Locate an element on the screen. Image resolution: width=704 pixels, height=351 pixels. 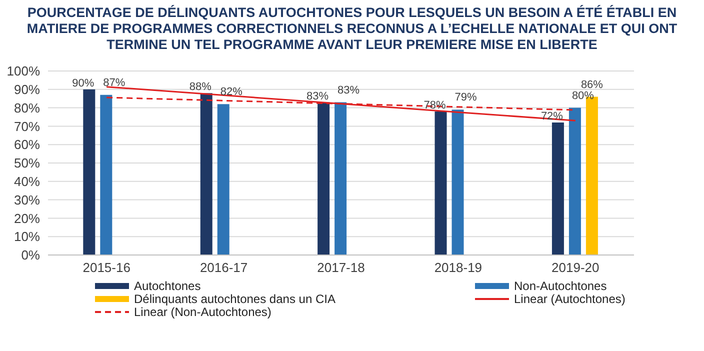
legend-label: Autochtones is located at coordinates (167, 285).